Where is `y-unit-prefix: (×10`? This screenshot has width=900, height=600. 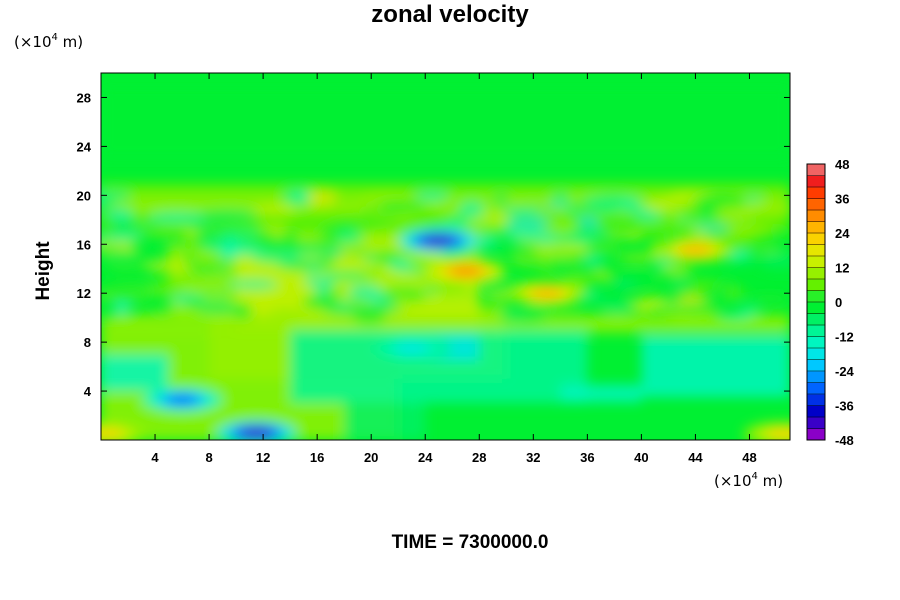
y-unit-prefix: (×10 is located at coordinates (33, 42).